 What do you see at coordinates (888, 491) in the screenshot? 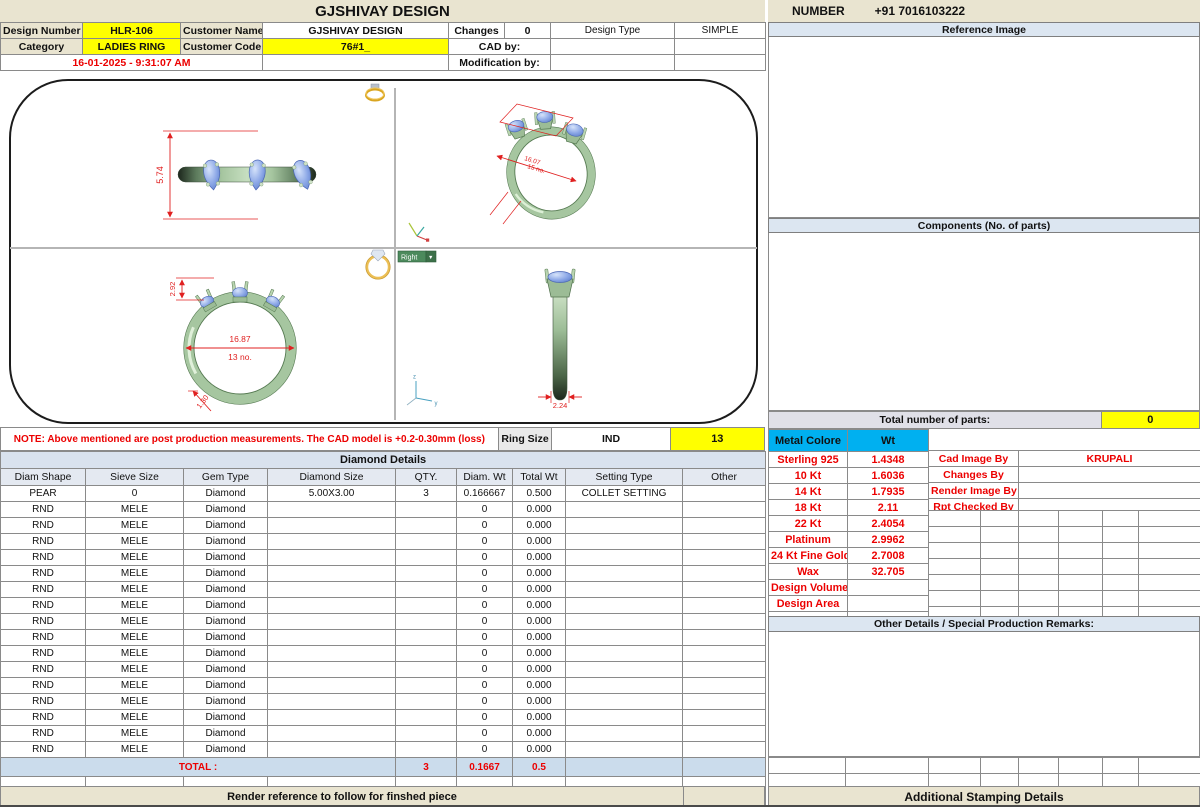
I see `table-cell: 1.7935` at bounding box center [888, 491].